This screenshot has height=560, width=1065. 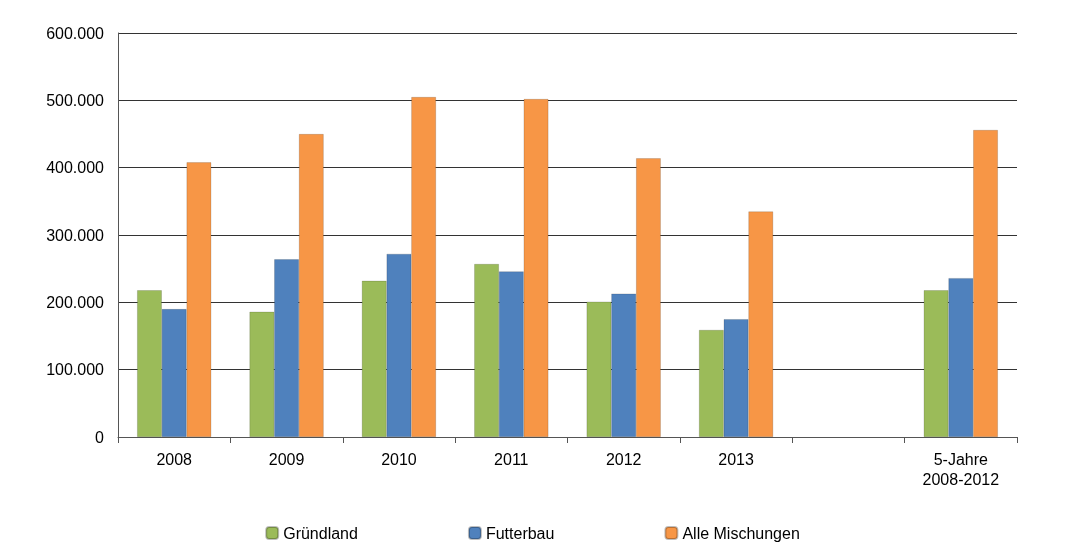 I want to click on y-tick-label: 500.000, so click(x=75, y=100).